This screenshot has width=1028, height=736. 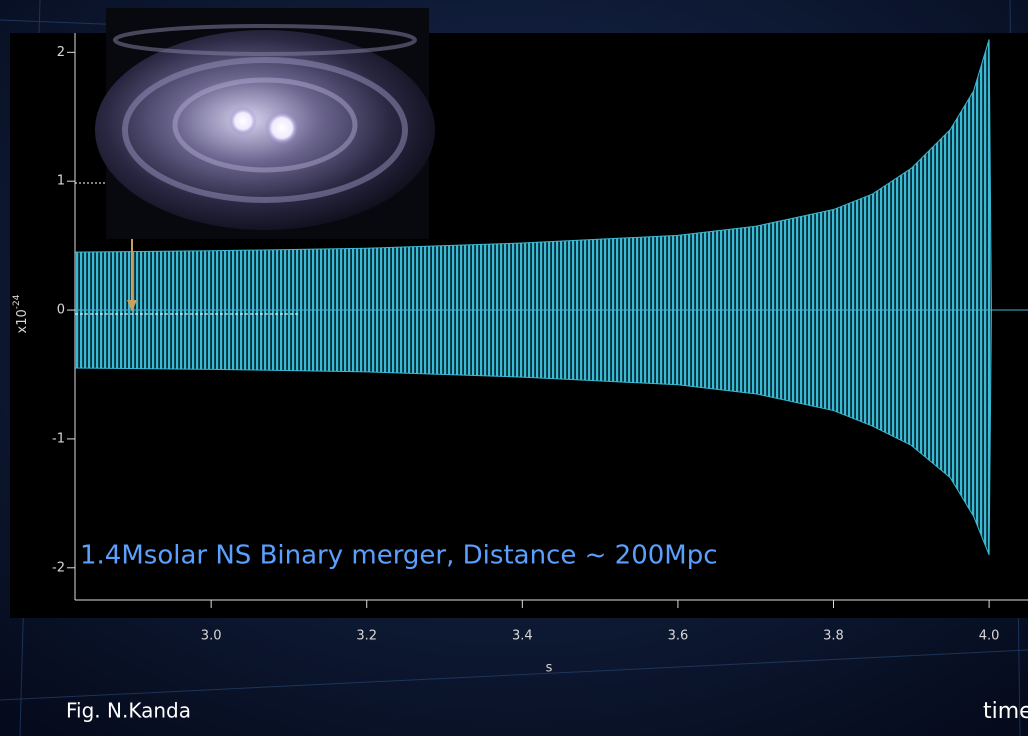 I want to click on binary-star-image, so click(x=265, y=123).